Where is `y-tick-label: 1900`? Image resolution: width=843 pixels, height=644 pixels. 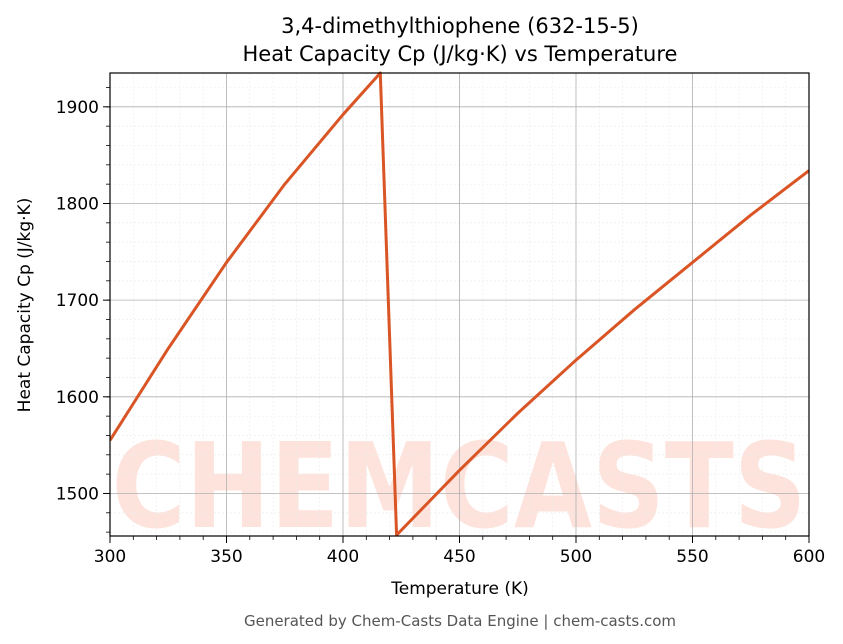 y-tick-label: 1900 is located at coordinates (77, 108).